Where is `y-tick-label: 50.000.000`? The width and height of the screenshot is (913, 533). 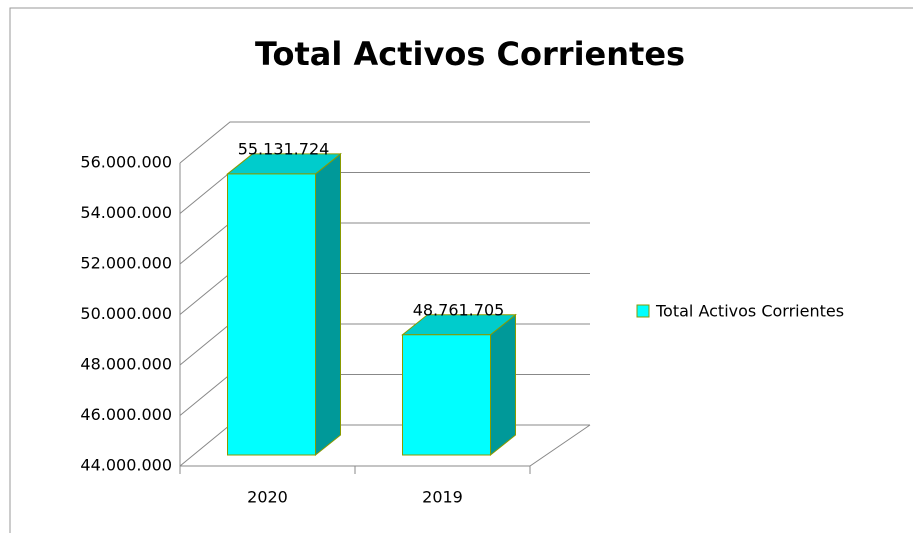
y-tick-label: 50.000.000 is located at coordinates (126, 313).